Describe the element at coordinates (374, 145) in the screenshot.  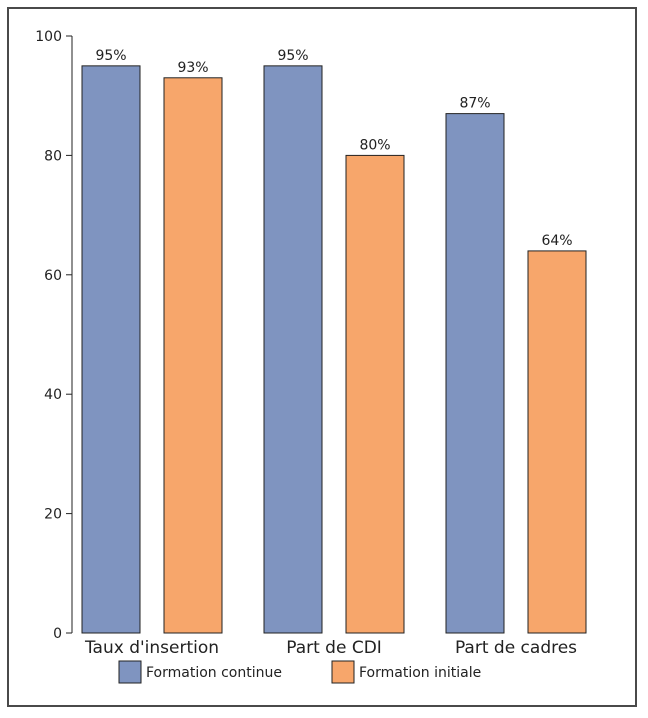
I see `data-label: 80%` at that location.